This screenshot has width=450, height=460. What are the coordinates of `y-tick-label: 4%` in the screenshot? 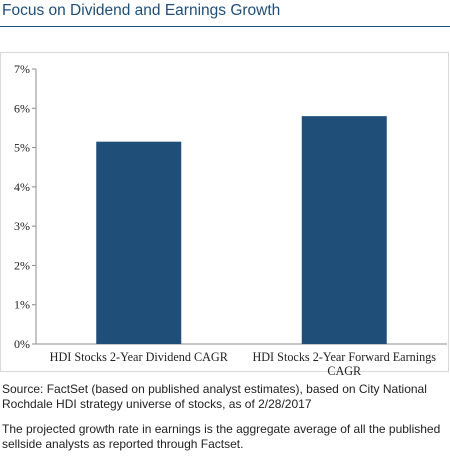 It's located at (22, 187).